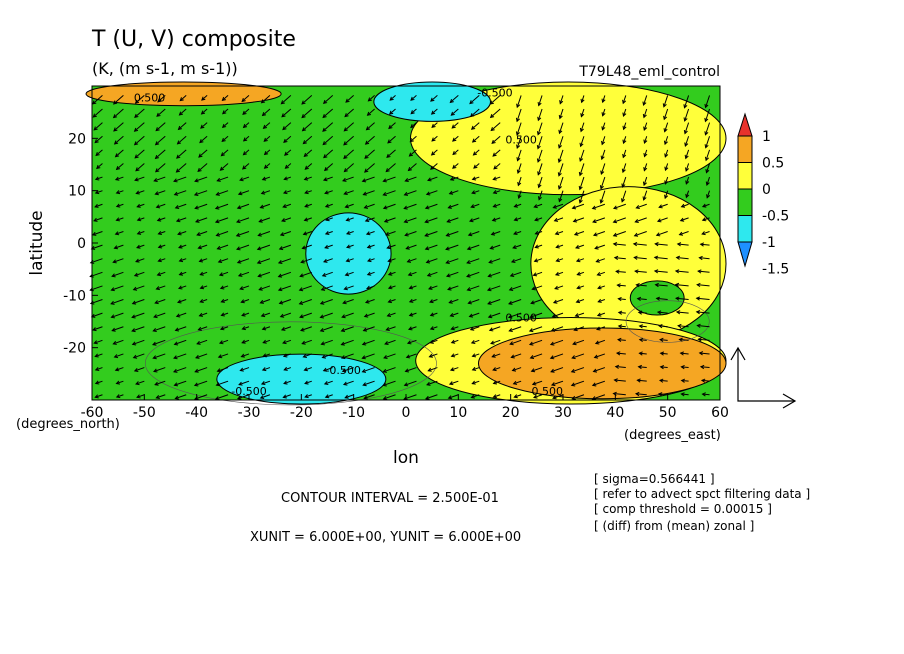  Describe the element at coordinates (745, 176) in the screenshot. I see `colorbar-segment` at that location.